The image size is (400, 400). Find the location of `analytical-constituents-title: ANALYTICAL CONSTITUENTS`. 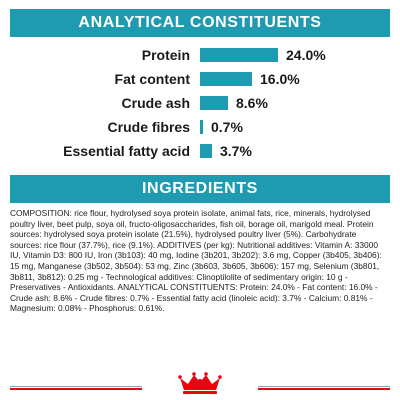

analytical-constituents-title: ANALYTICAL CONSTITUENTS is located at coordinates (200, 22).